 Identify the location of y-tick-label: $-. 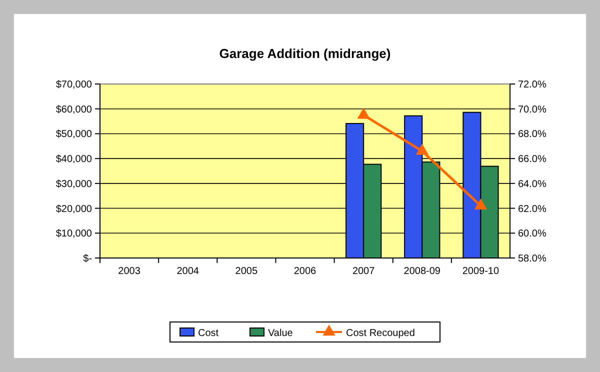
(87, 259).